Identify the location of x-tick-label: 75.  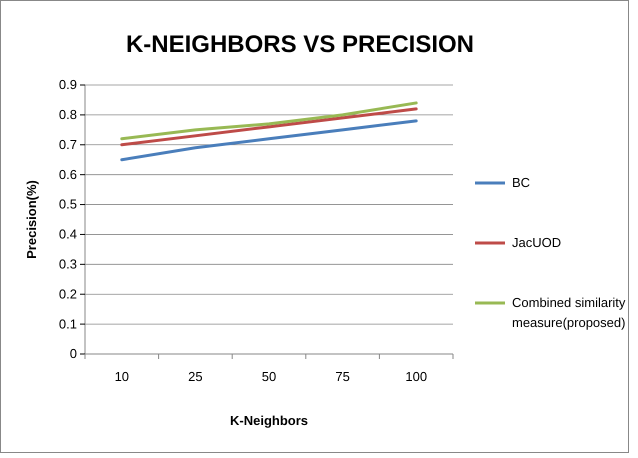
(342, 376).